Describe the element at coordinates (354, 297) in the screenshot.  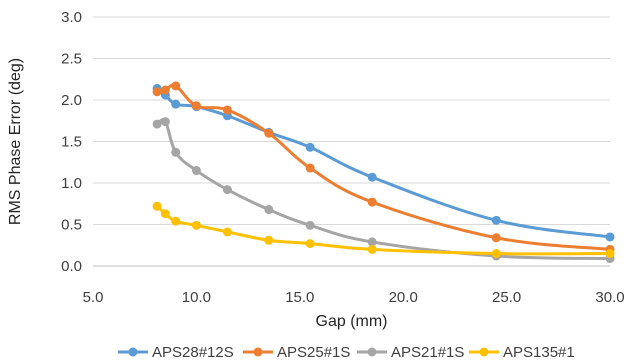
I see `x-axis-ticks: 5.0 10.0 15.0 20.0 25.0 30.0` at that location.